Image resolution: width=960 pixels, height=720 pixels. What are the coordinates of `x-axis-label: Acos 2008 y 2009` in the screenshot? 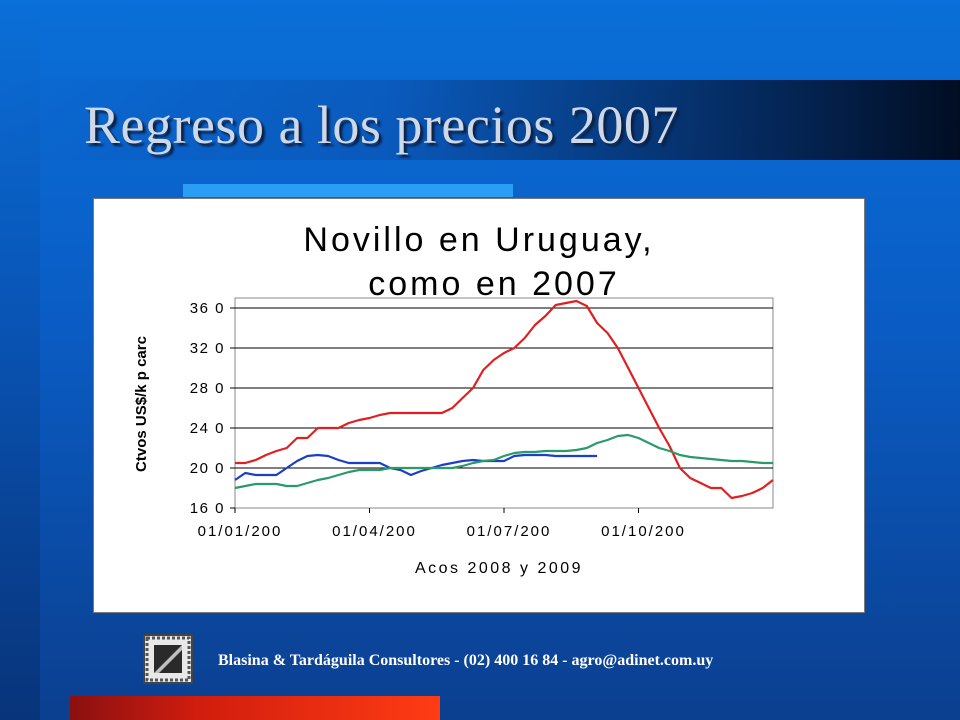 It's located at (499, 568).